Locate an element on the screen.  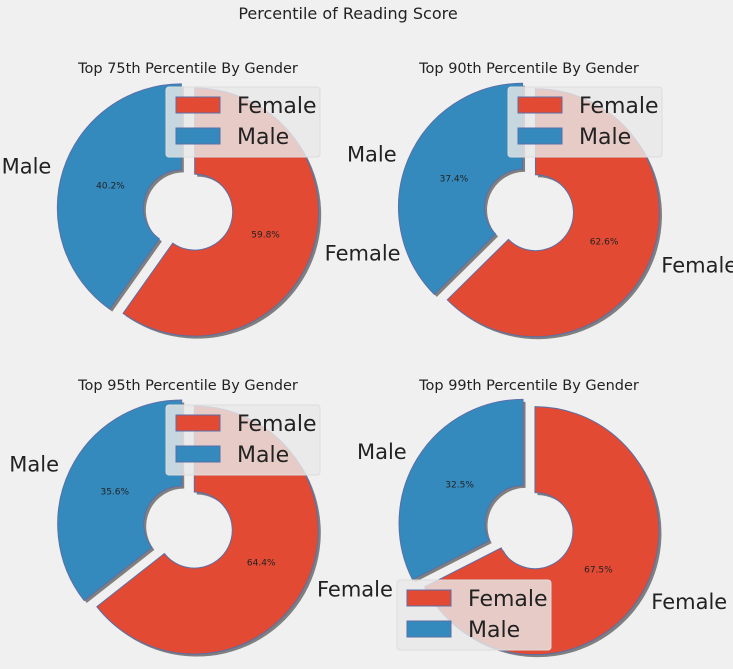
wedge-percent-label: 37.4% is located at coordinates (454, 180).